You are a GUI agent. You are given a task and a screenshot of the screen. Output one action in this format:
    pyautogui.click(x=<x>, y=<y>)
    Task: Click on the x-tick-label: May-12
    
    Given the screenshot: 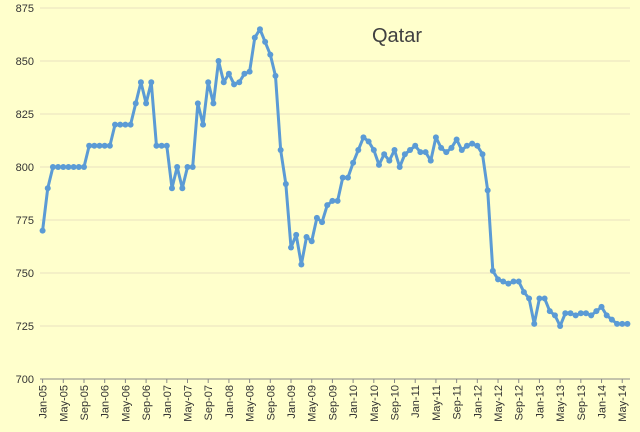 What is the action you would take?
    pyautogui.click(x=499, y=403)
    